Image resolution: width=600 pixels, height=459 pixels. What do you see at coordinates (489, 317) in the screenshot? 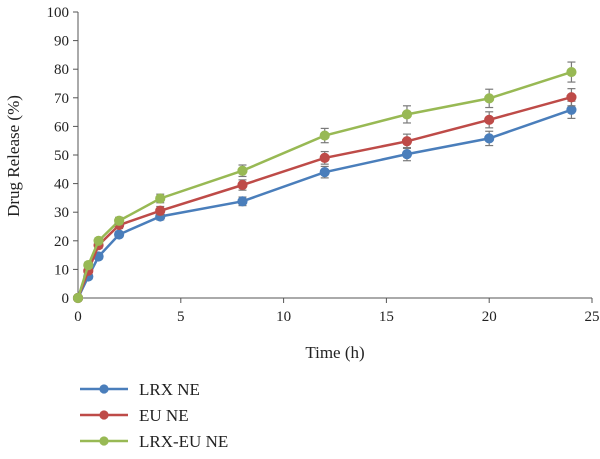
I see `x-tick-label: 20` at bounding box center [489, 317].